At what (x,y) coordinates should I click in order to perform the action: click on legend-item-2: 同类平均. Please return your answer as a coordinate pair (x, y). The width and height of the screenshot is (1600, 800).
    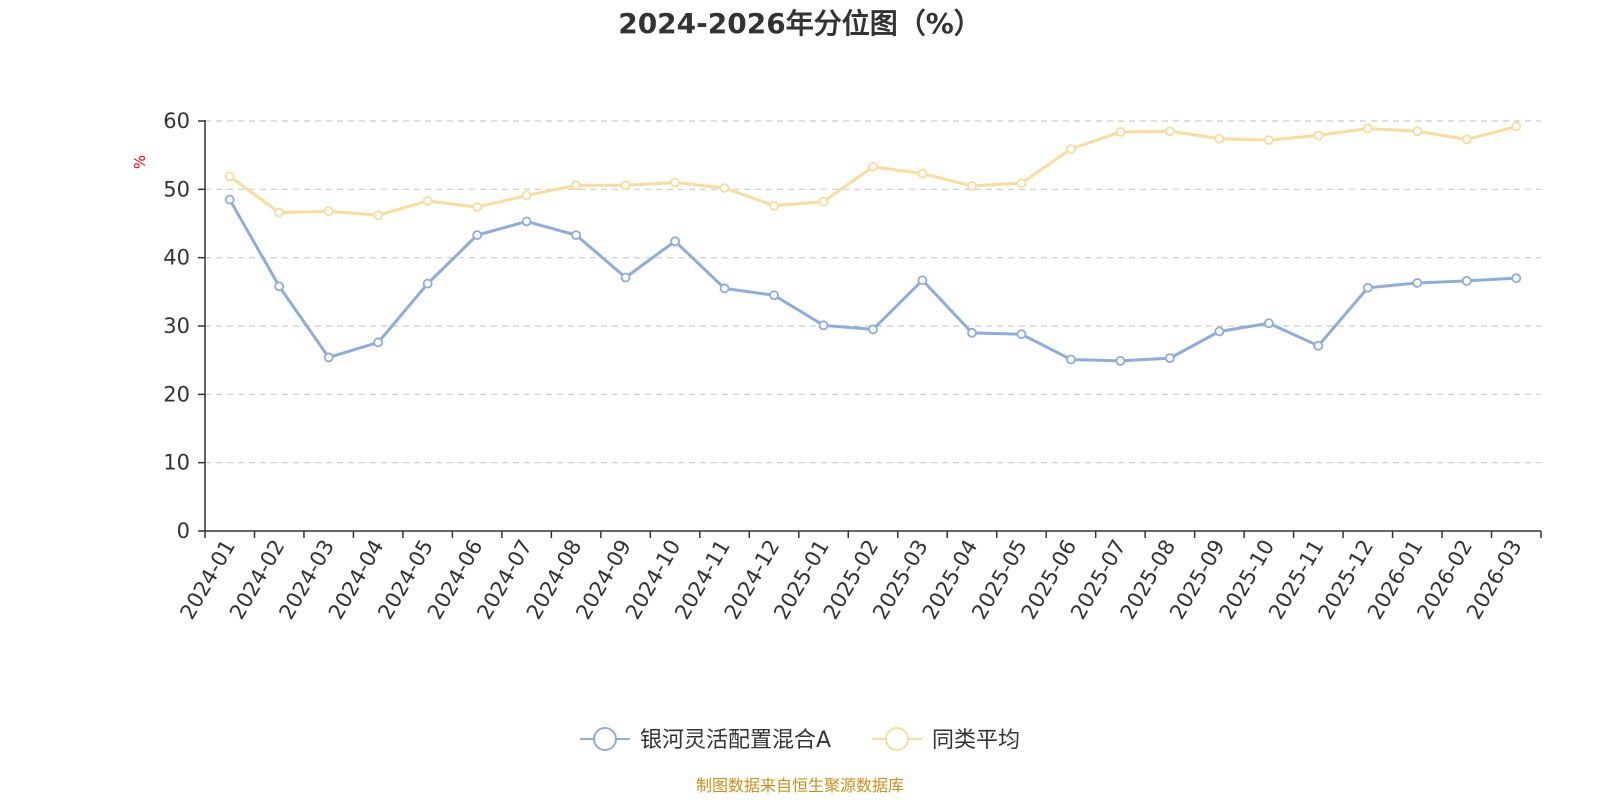
    Looking at the image, I should click on (946, 740).